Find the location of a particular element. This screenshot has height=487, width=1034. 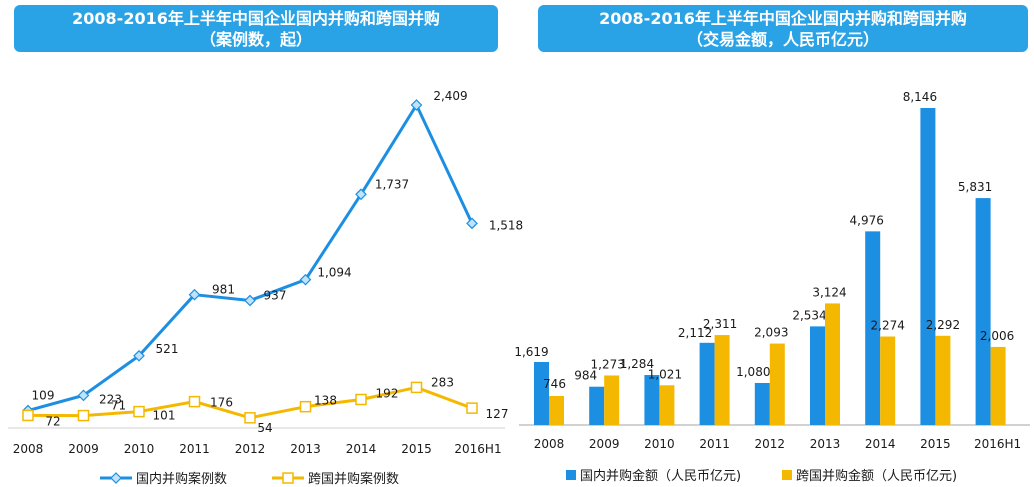

cross-border-amount-value-label: 2,093 is located at coordinates (771, 333).